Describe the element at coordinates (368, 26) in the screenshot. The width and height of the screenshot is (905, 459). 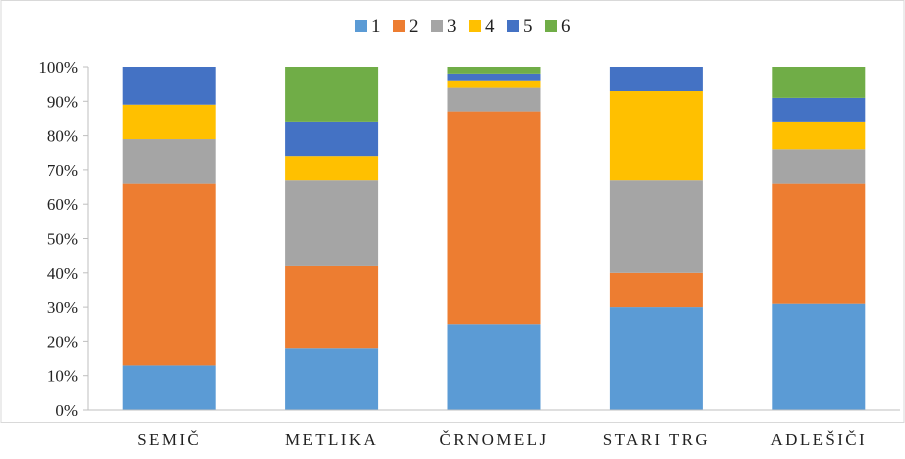
I see `legend-item: 1` at that location.